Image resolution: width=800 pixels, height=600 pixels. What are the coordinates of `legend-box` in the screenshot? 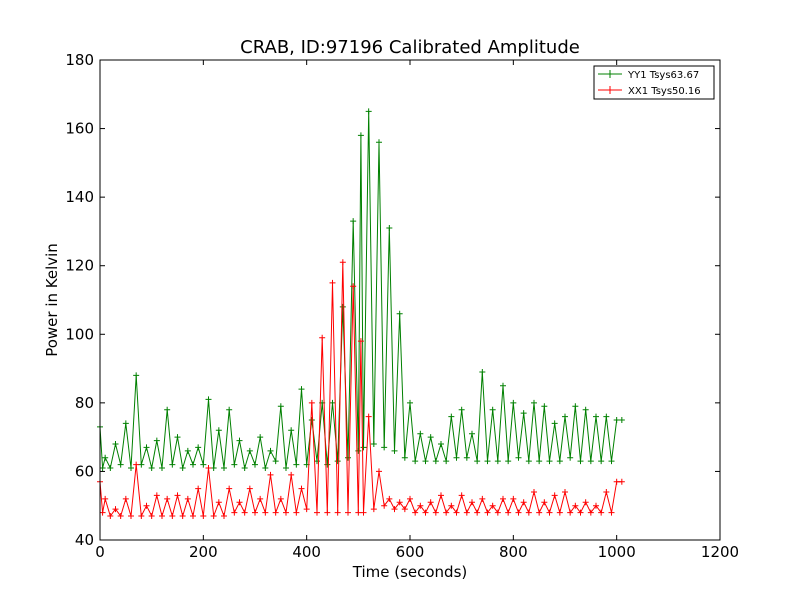 It's located at (654, 82).